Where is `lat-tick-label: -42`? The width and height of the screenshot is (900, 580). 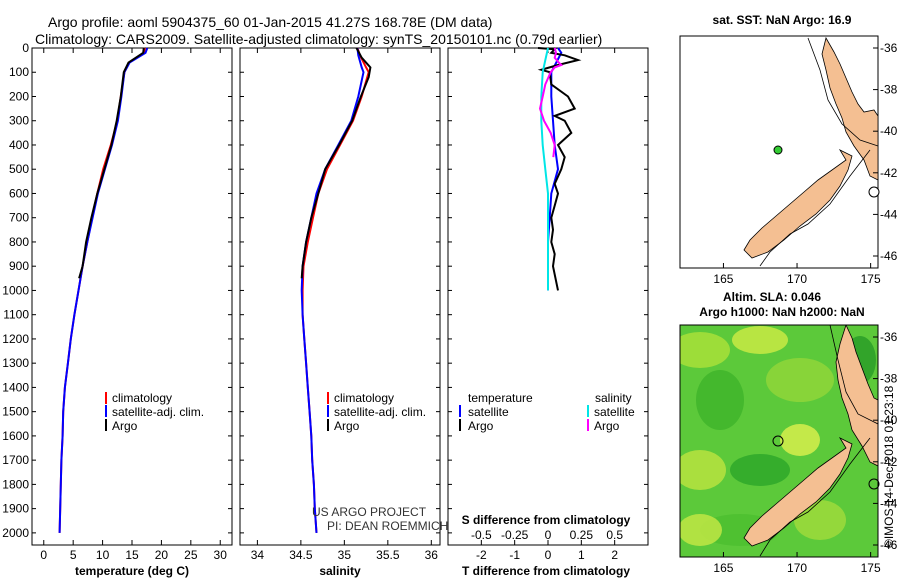
lat-tick-label: -42 is located at coordinates (889, 173).